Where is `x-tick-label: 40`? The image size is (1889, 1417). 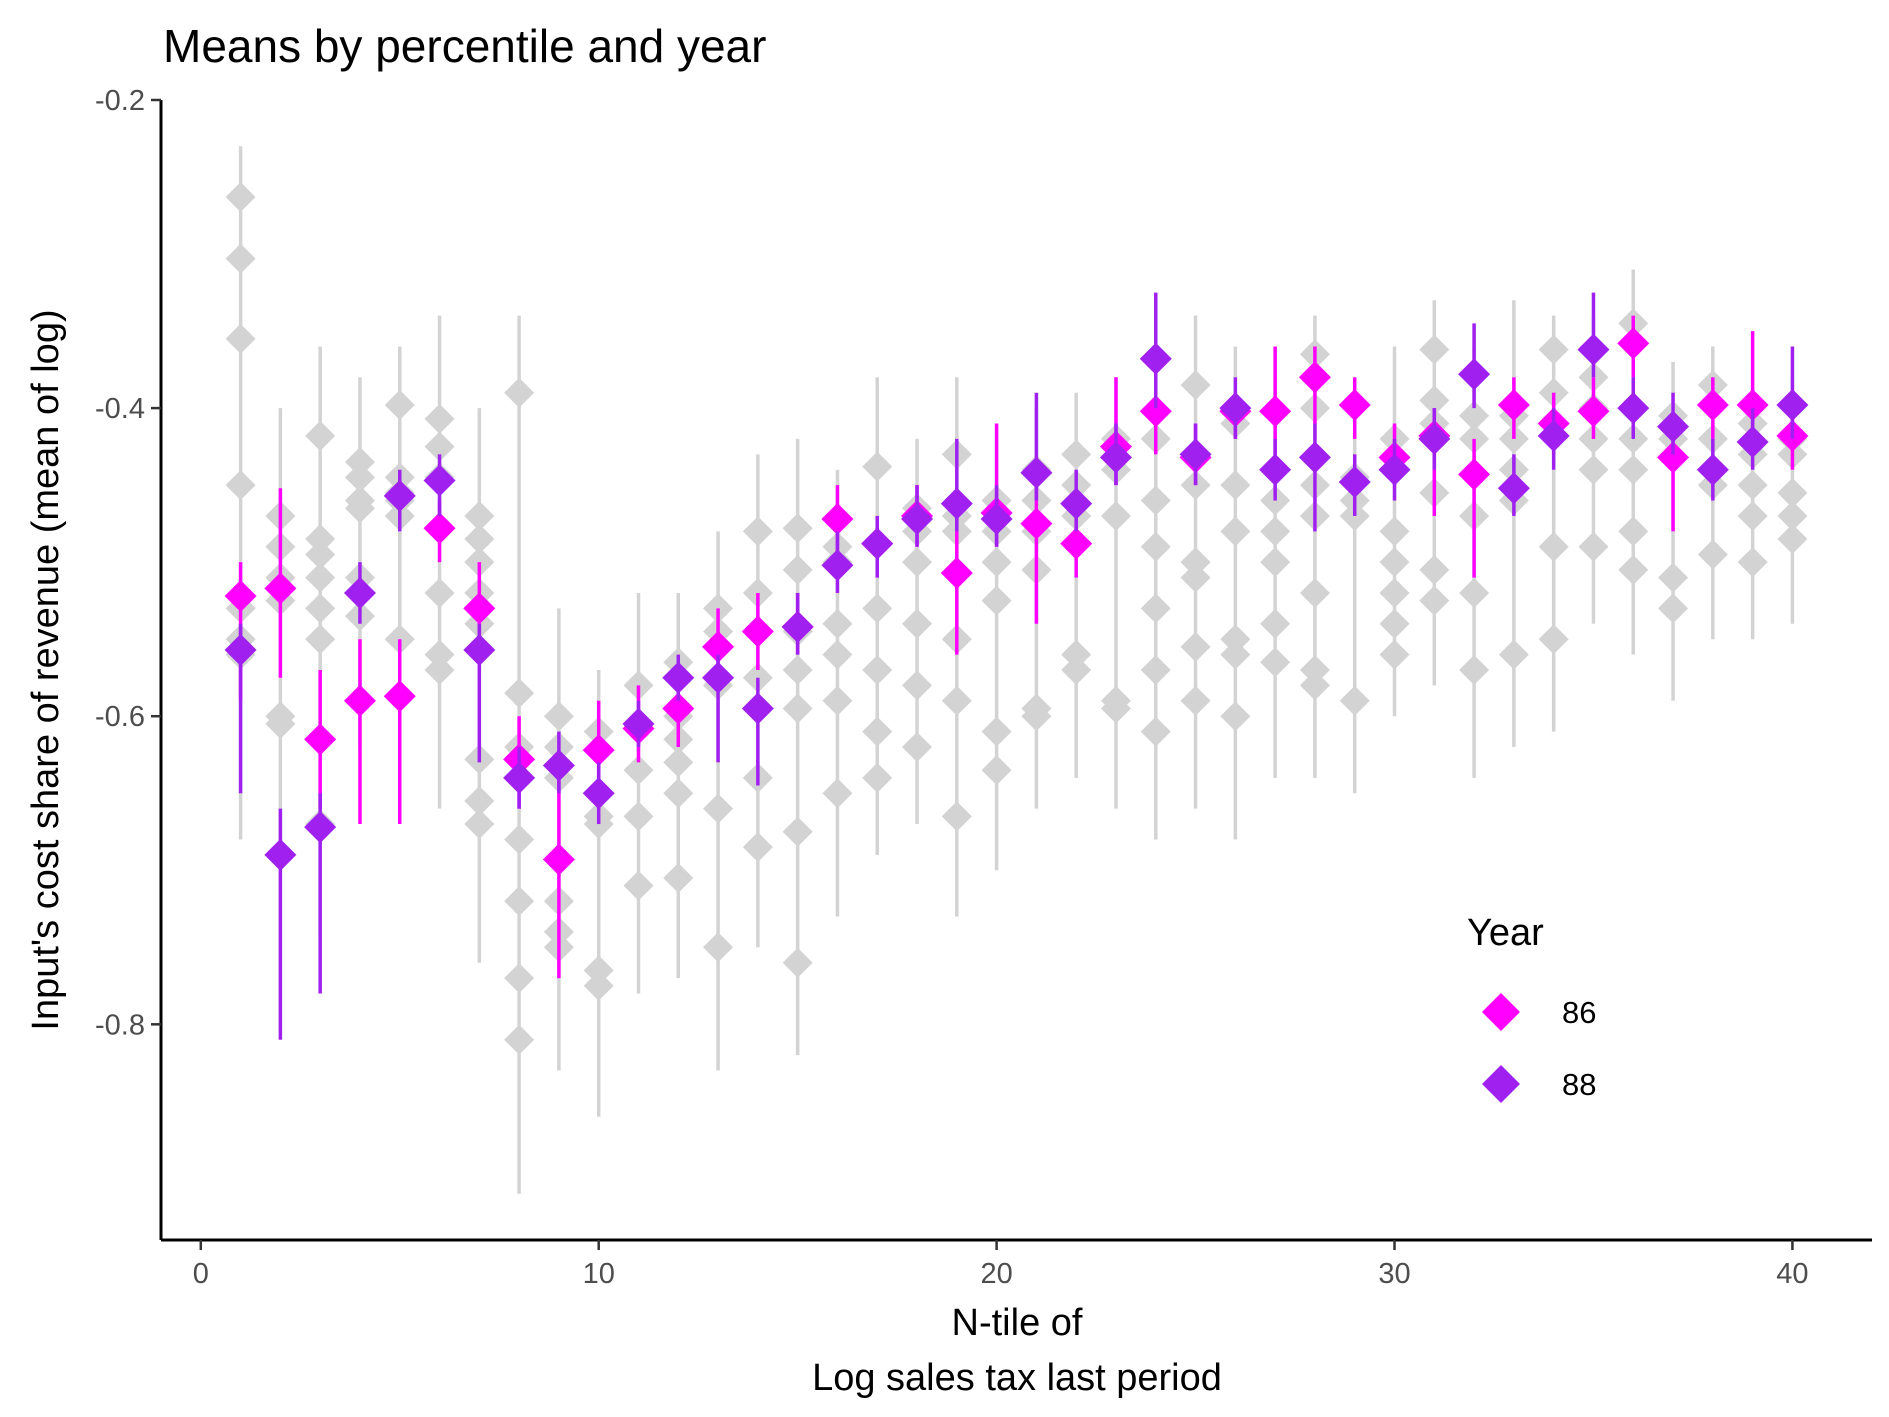 x-tick-label: 40 is located at coordinates (1792, 1274).